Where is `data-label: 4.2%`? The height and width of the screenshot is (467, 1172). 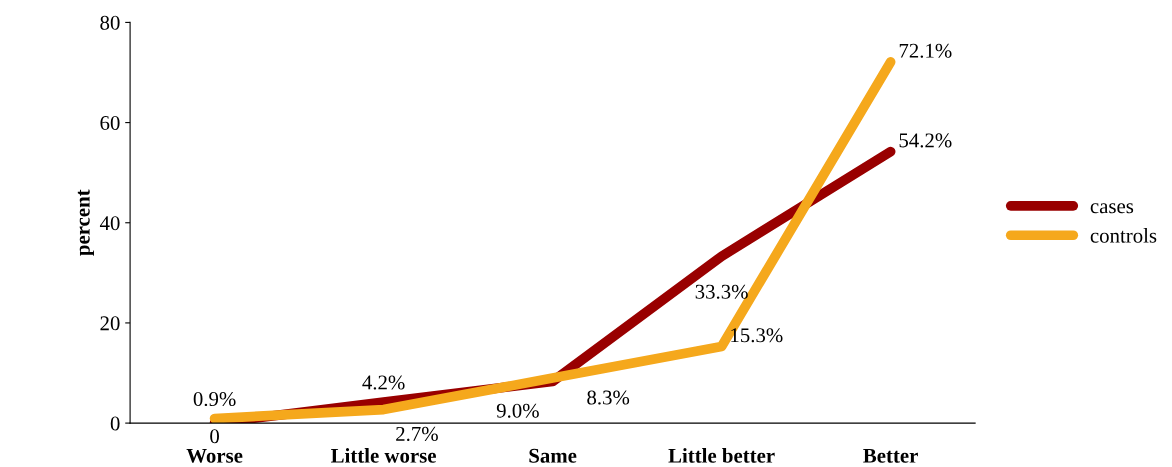
data-label: 4.2% is located at coordinates (383, 382).